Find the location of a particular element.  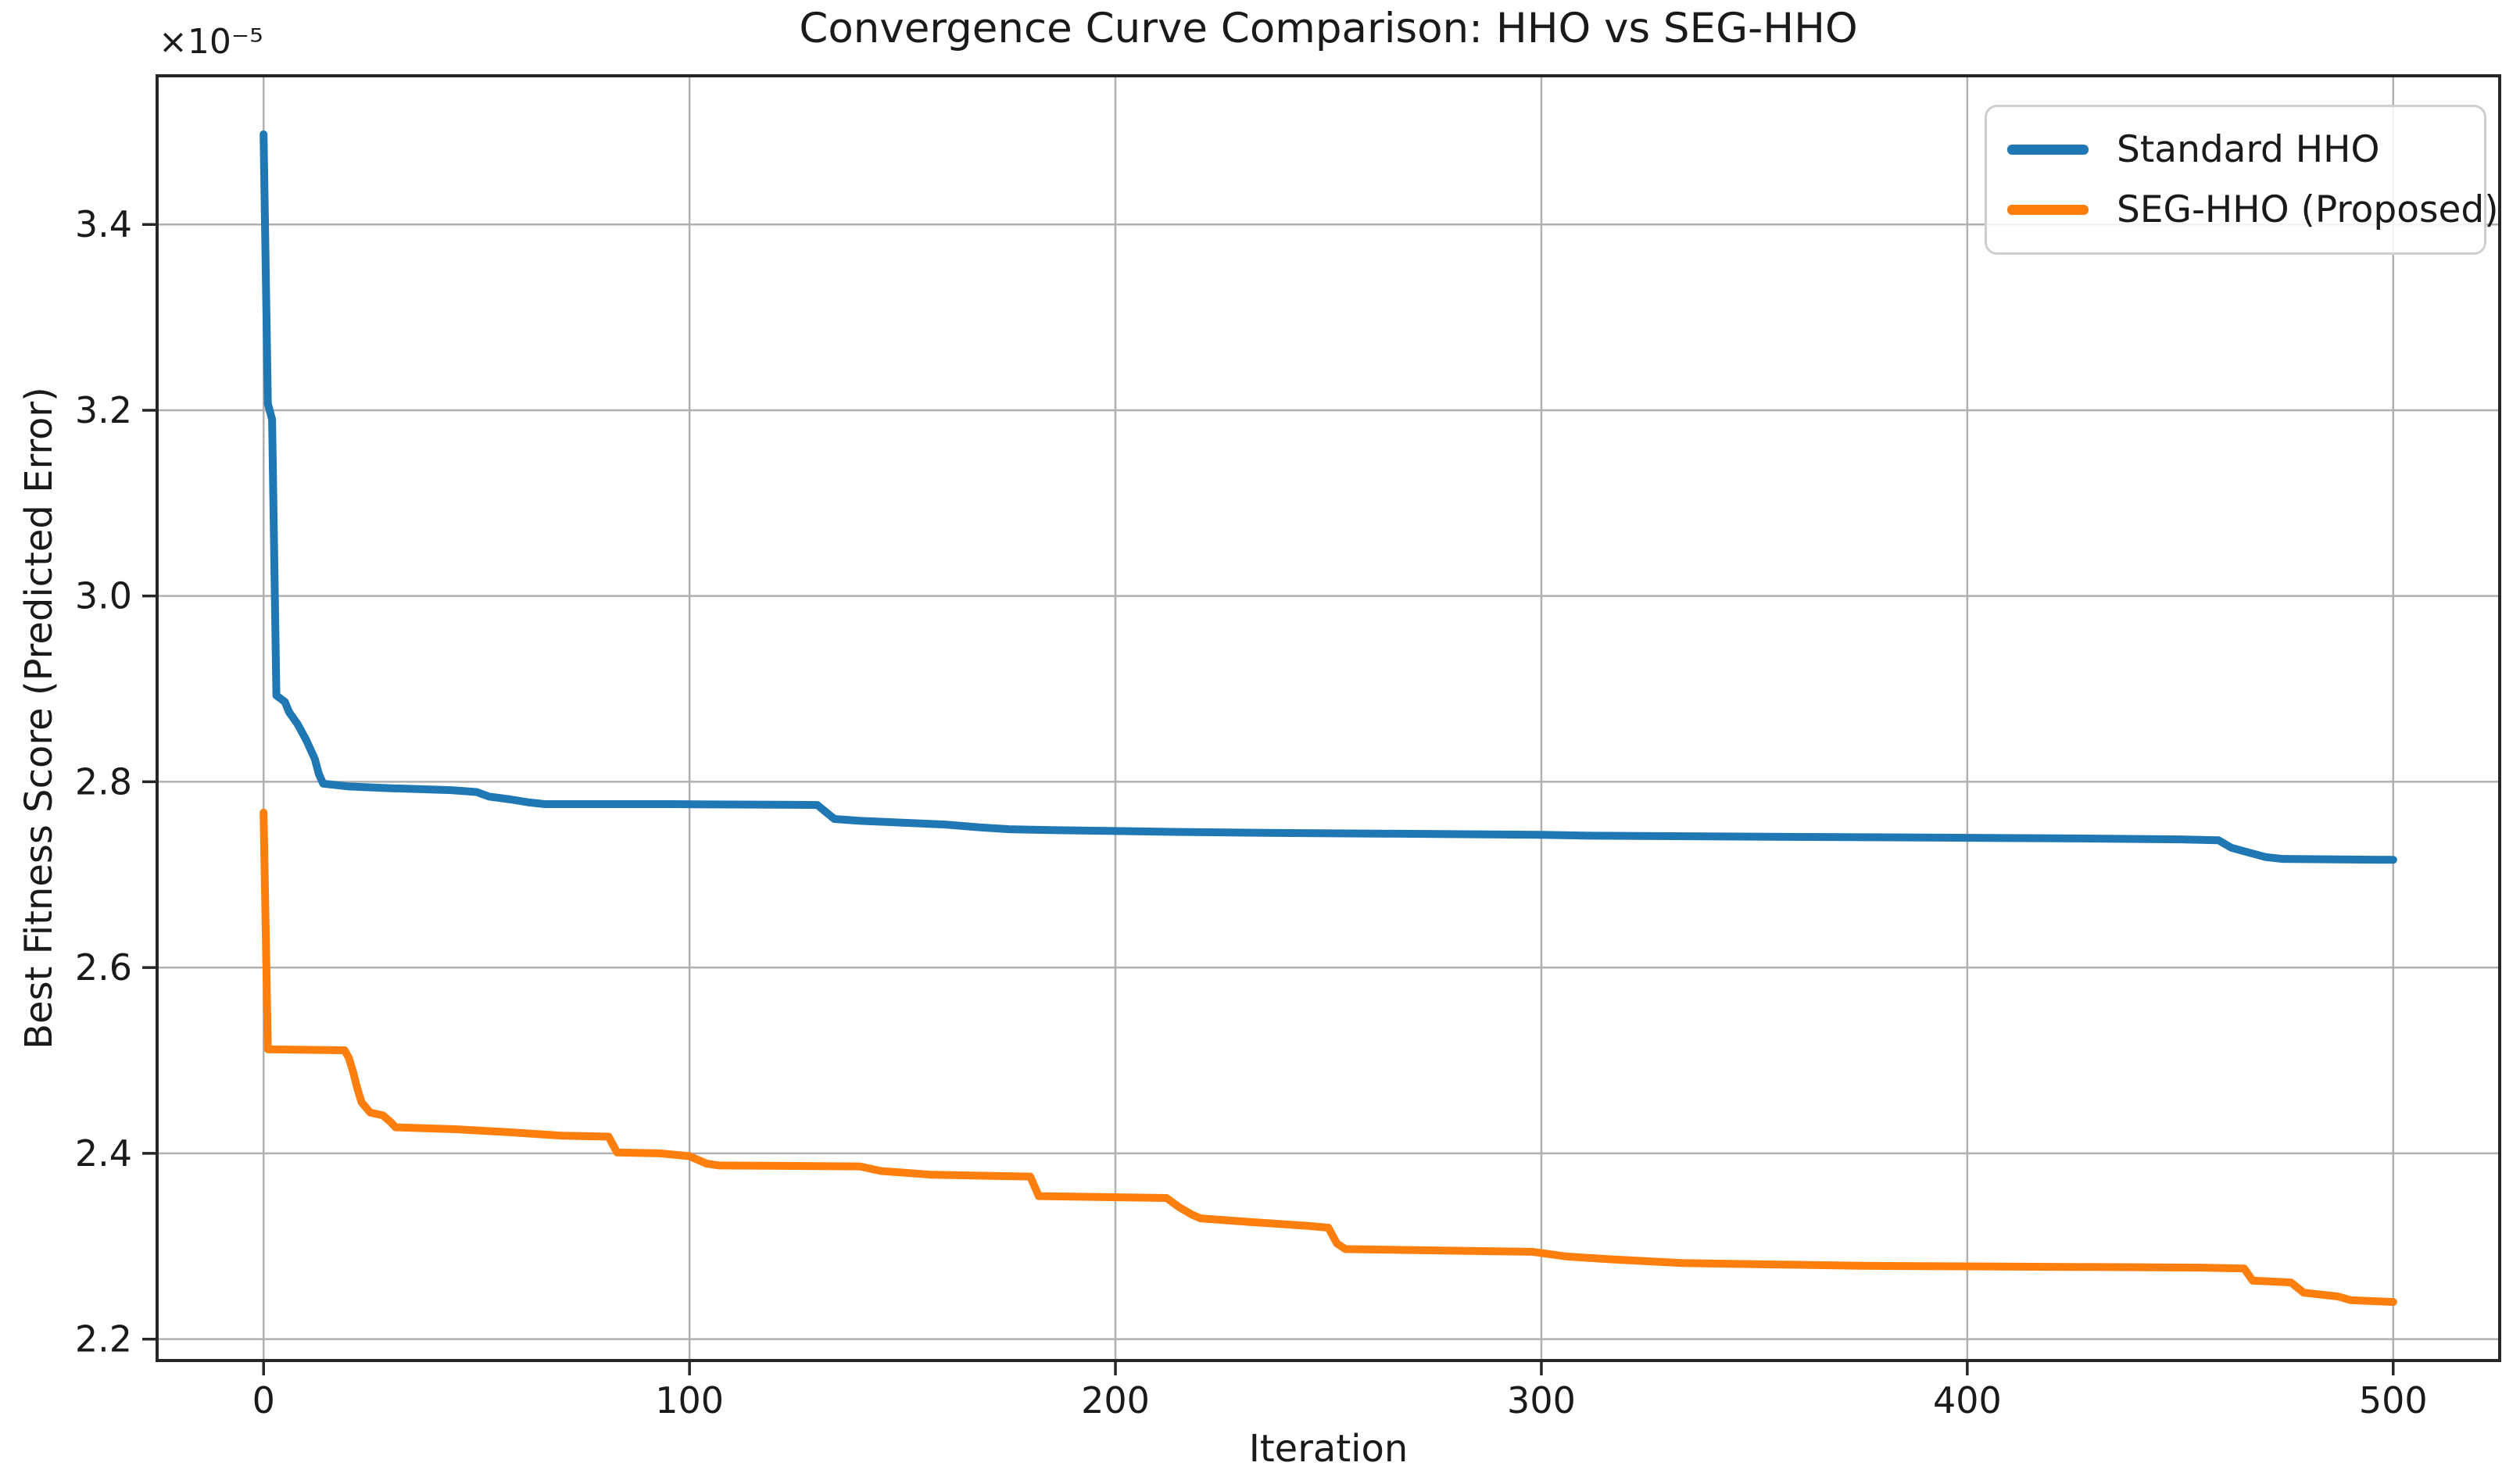

legend-item-standard-hho: Standard HHO is located at coordinates (2235, 149).